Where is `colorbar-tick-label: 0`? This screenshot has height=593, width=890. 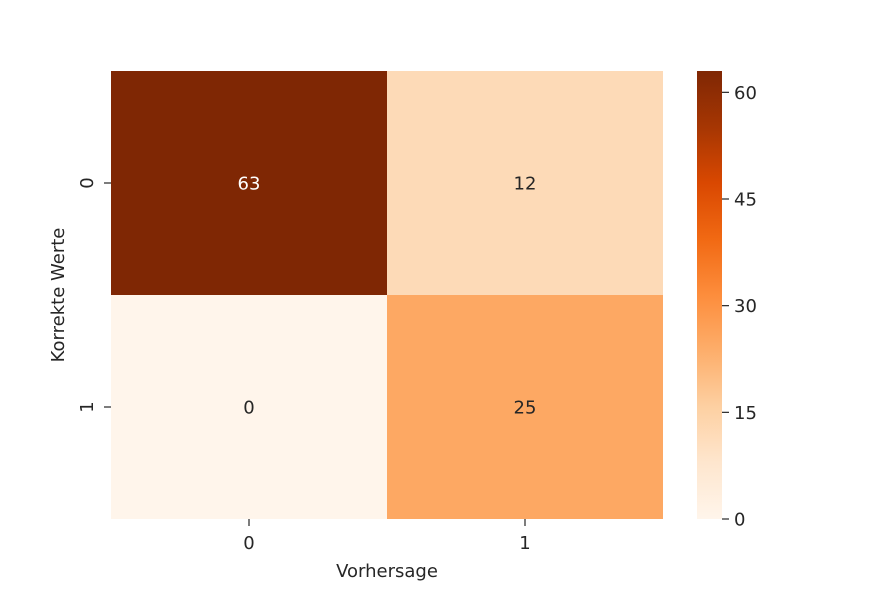
colorbar-tick-label: 0 is located at coordinates (739, 520).